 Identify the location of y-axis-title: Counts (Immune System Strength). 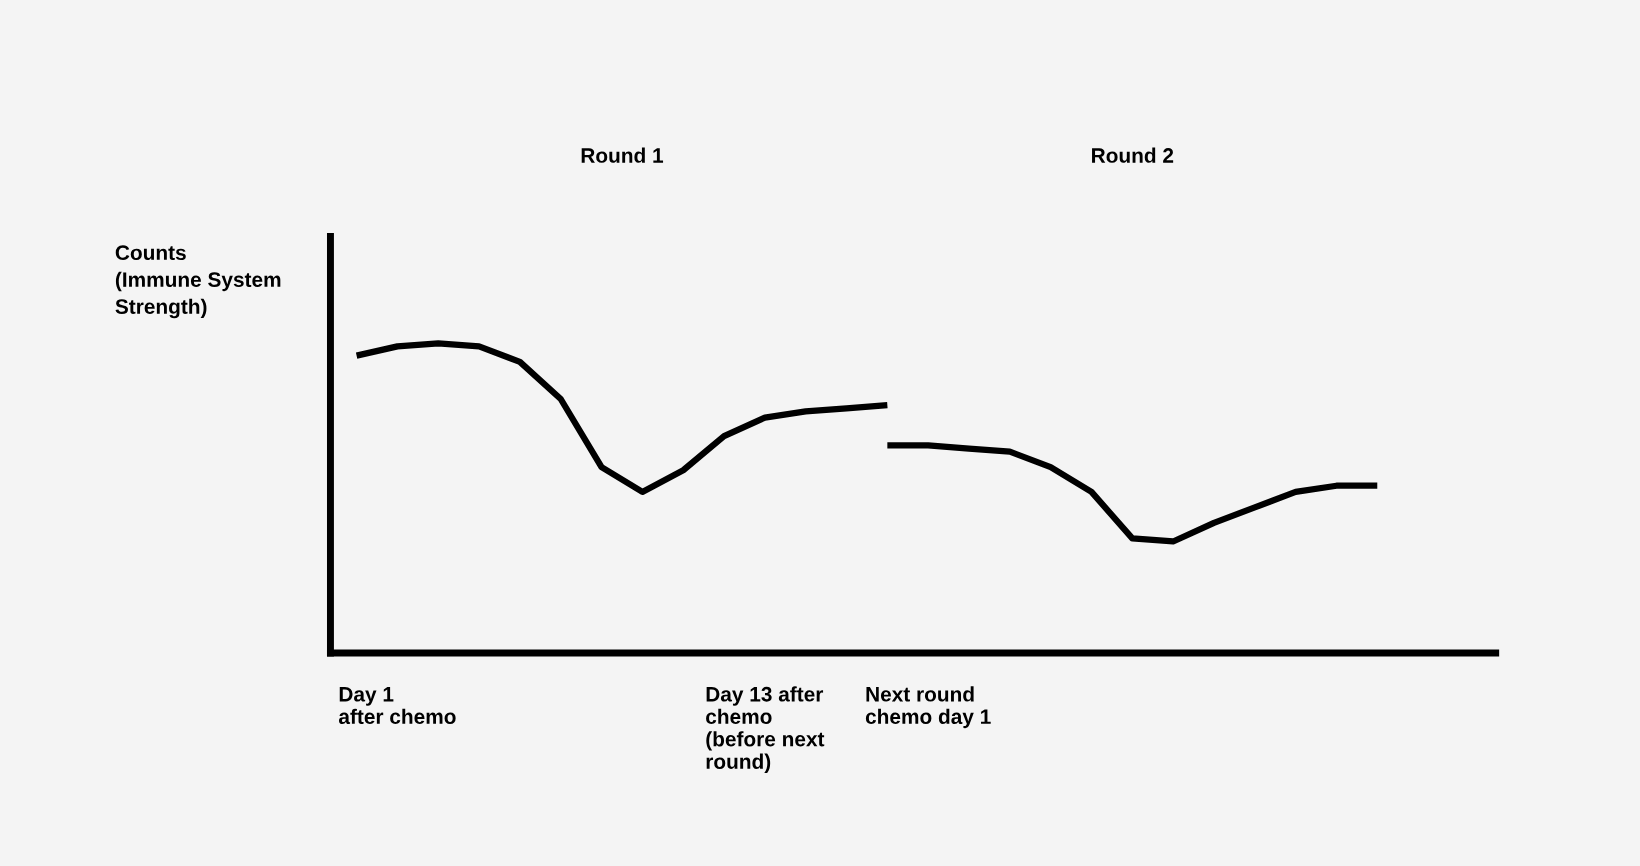
(198, 282).